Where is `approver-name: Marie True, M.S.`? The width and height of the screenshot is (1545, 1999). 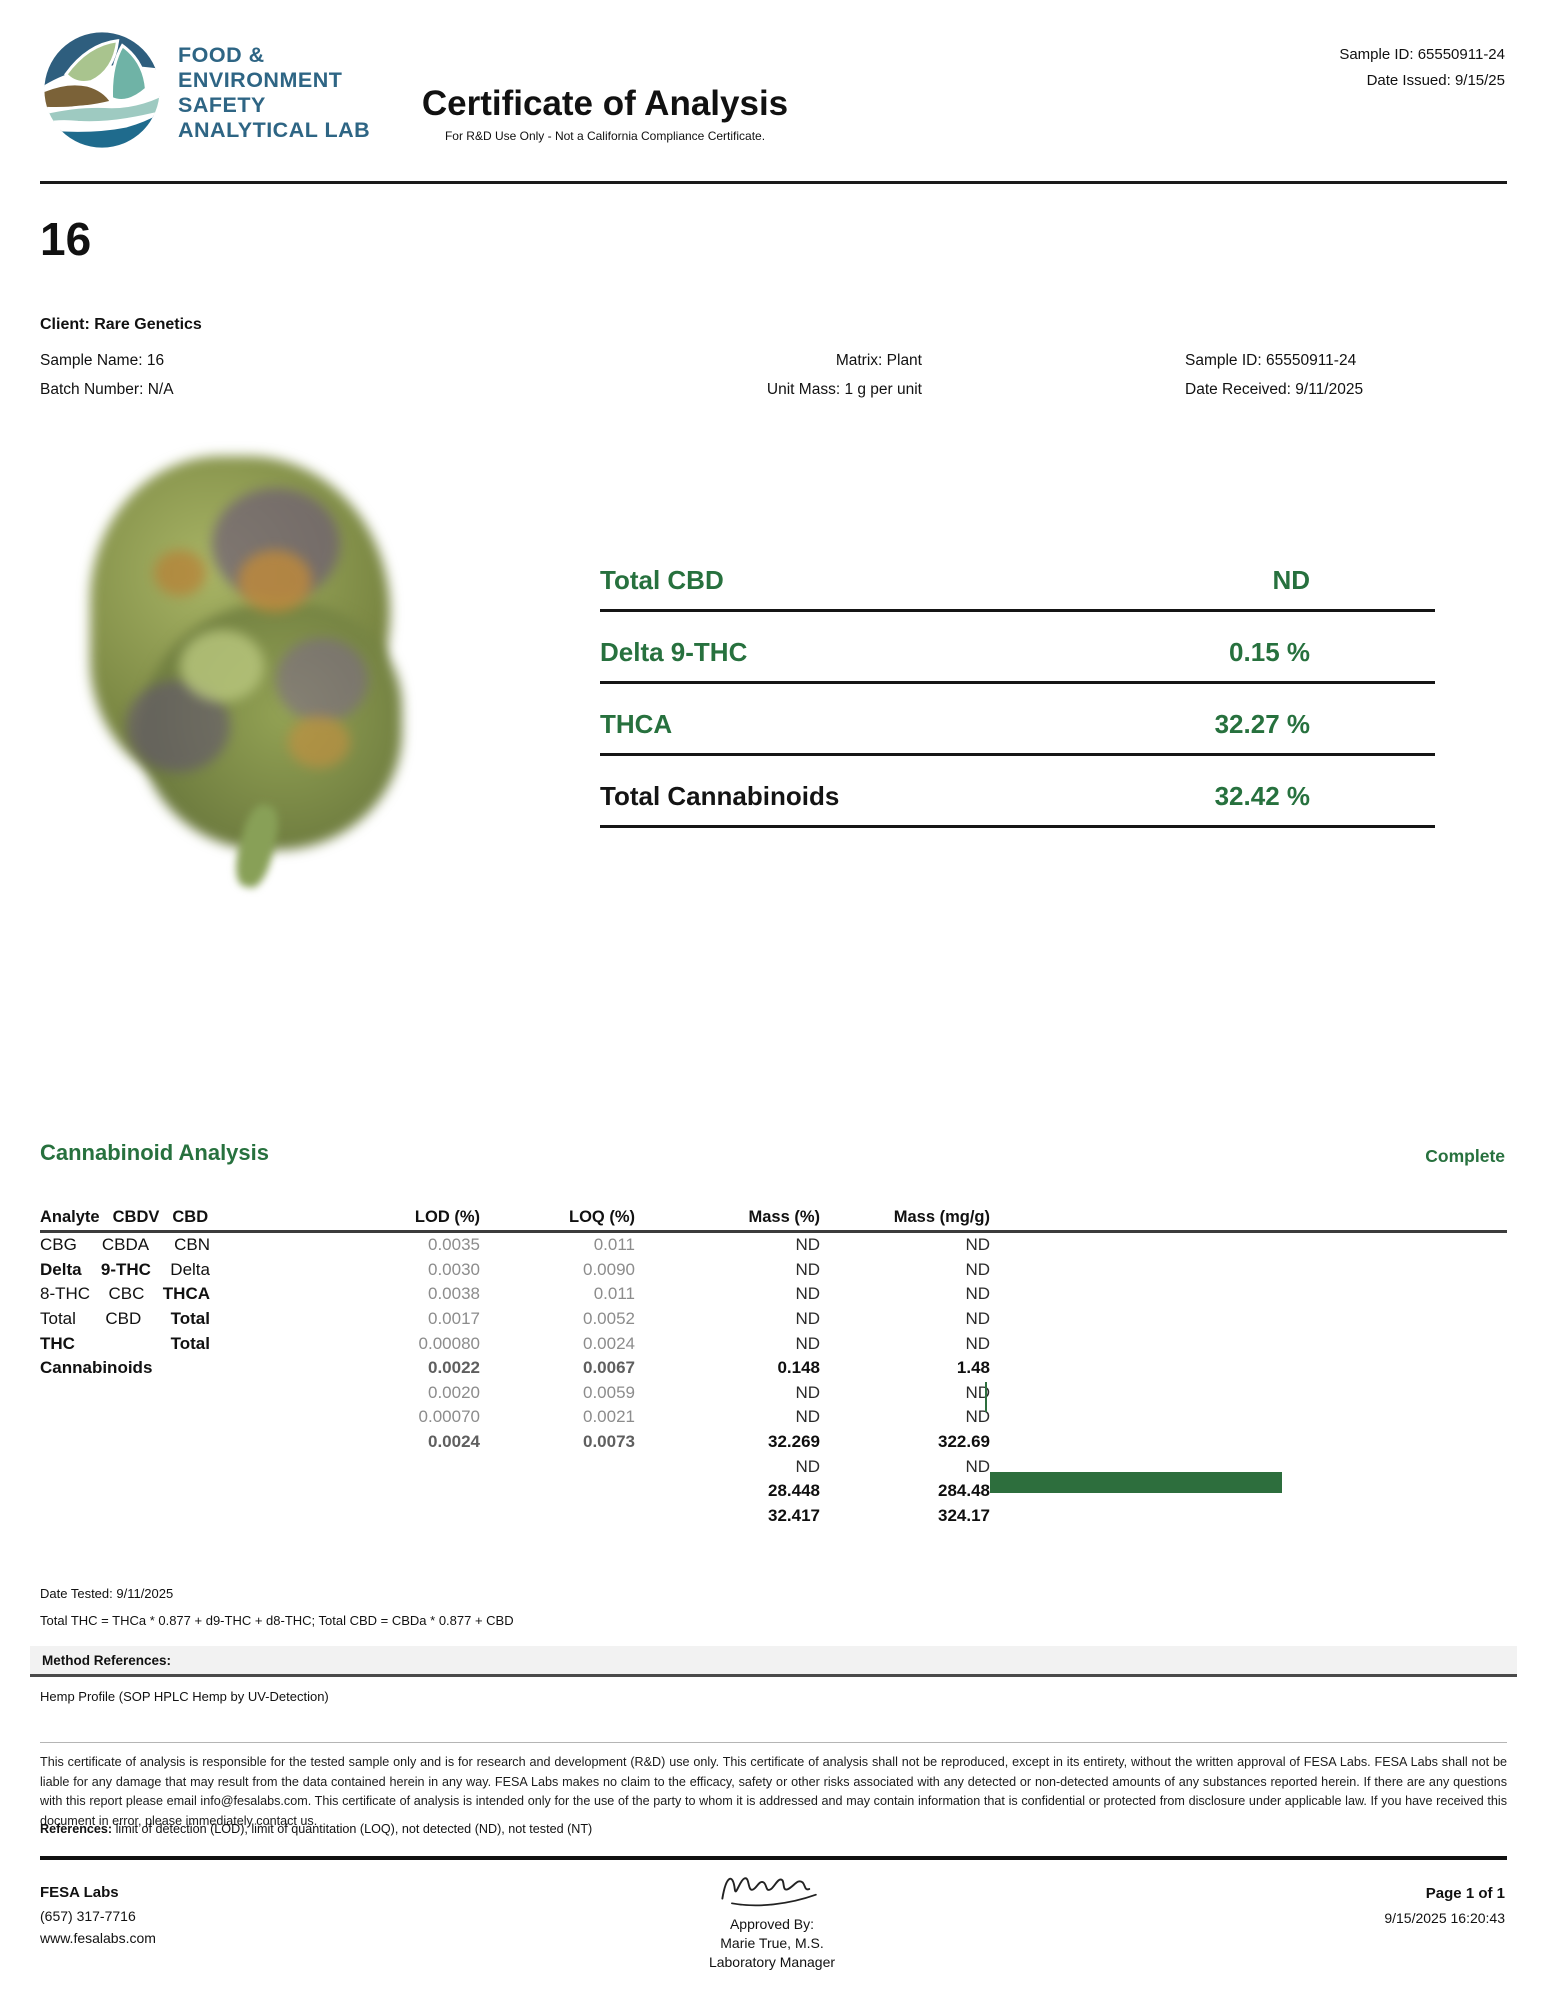
approver-name: Marie True, M.S. is located at coordinates (772, 1943).